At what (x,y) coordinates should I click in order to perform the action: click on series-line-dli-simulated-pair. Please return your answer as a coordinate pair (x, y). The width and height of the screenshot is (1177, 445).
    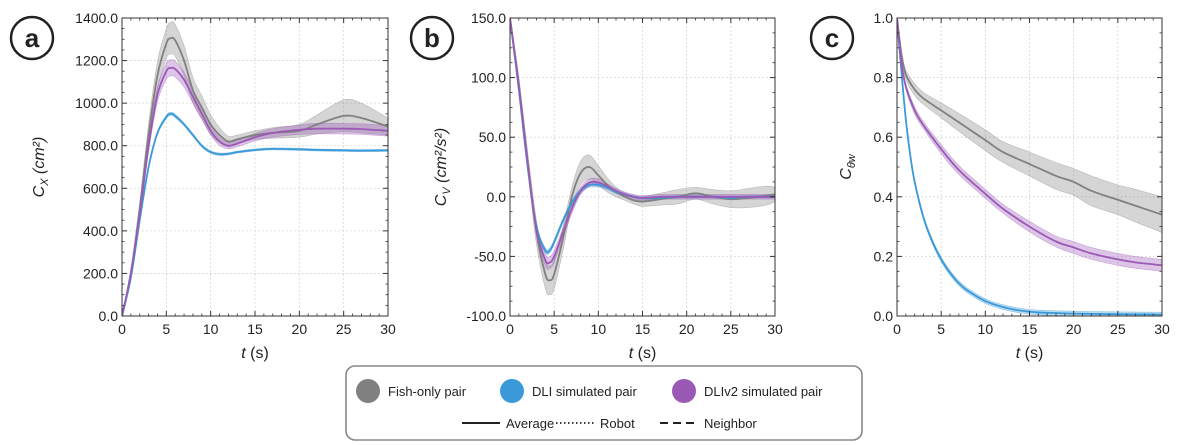
    Looking at the image, I should click on (255, 214).